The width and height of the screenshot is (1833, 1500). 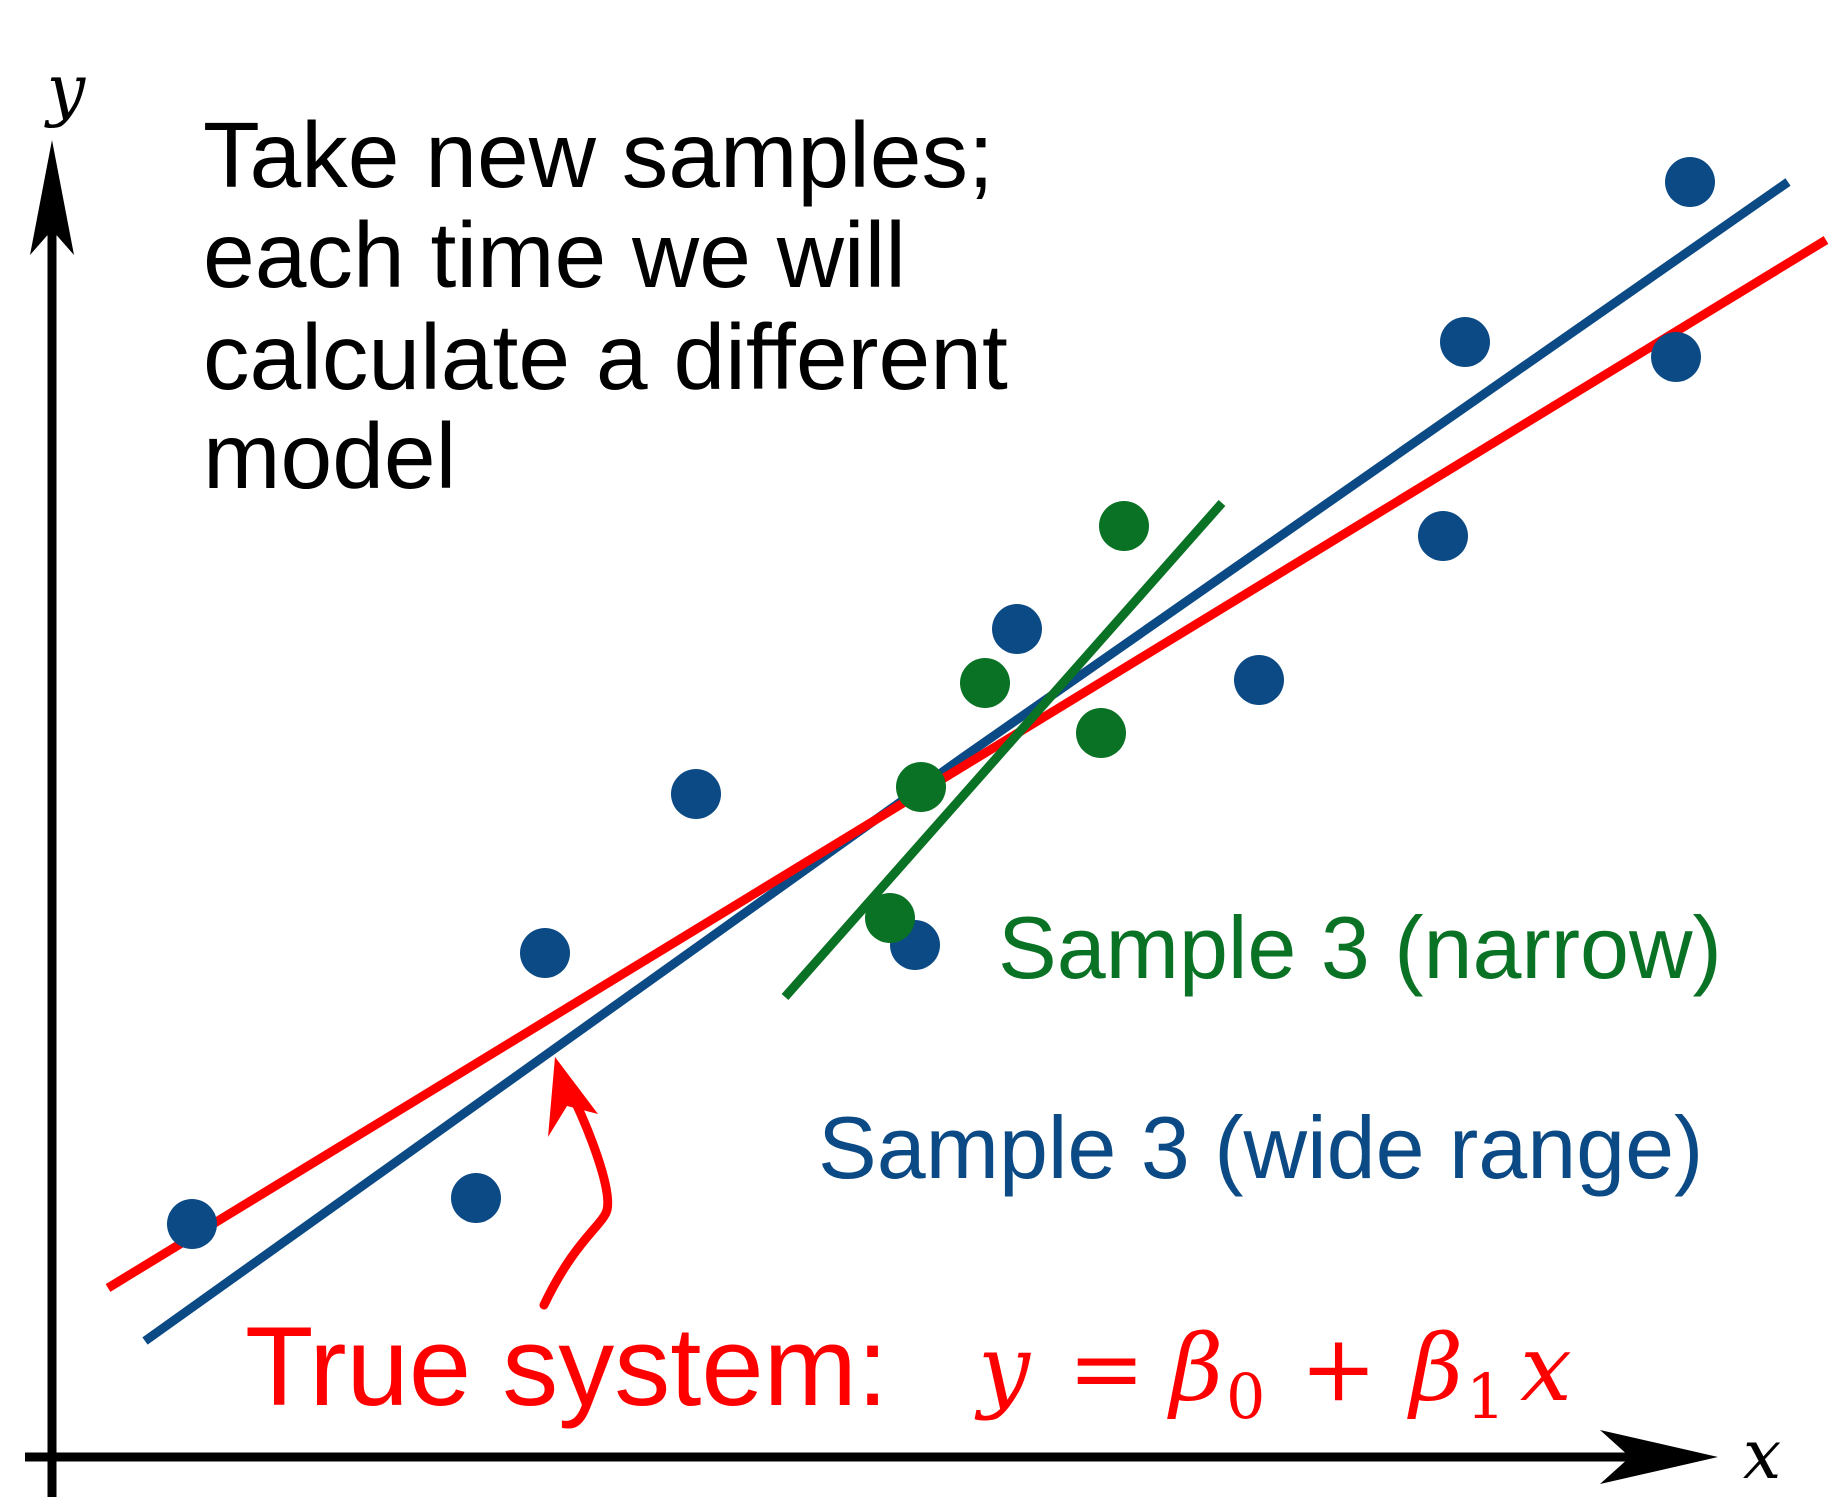 I want to click on annotation-line-3: calculate a different, so click(x=605, y=357).